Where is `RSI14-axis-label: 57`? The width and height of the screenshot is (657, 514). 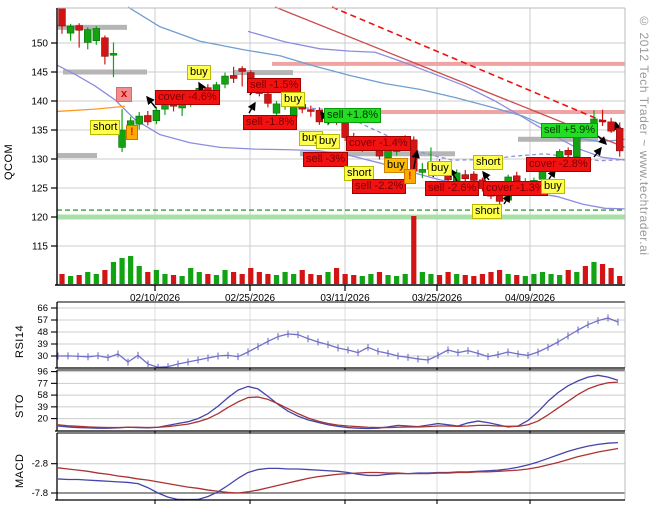 RSI14-axis-label: 57 is located at coordinates (42, 320).